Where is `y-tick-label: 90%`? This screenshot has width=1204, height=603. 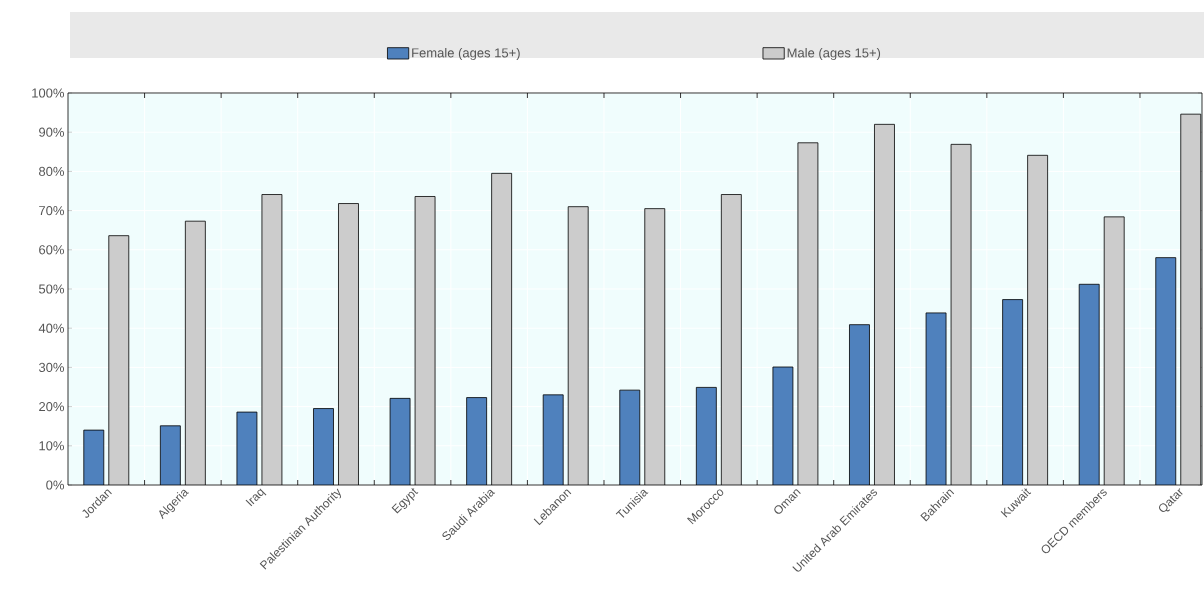
y-tick-label: 90% is located at coordinates (52, 132).